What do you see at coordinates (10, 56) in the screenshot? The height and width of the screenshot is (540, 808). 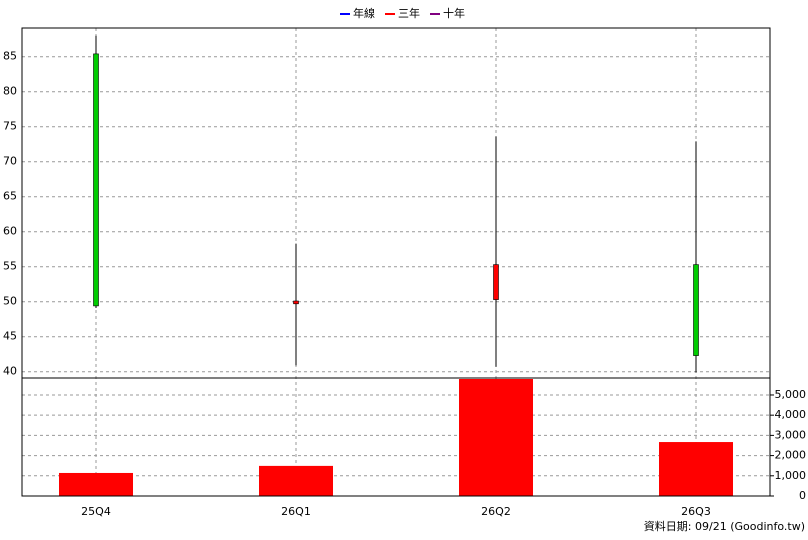 I see `y-tick-label: 85` at bounding box center [10, 56].